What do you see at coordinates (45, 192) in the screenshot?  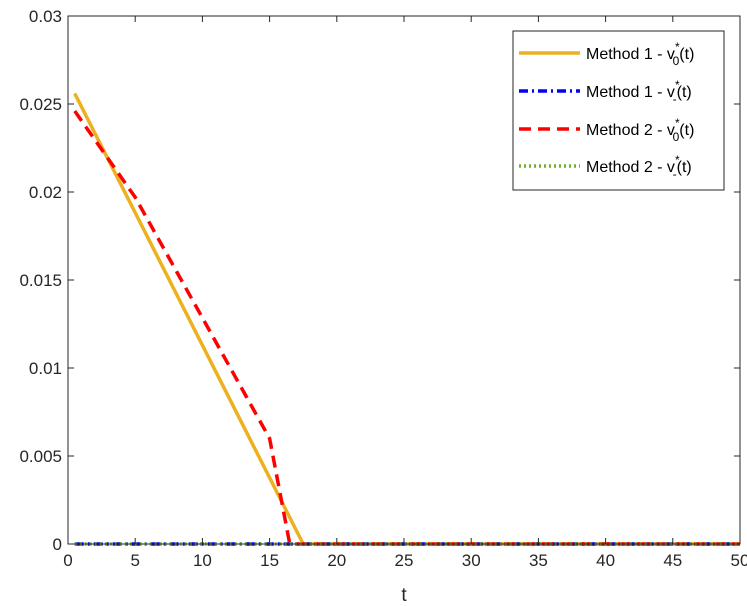 I see `y-tick-label: 0.02` at bounding box center [45, 192].